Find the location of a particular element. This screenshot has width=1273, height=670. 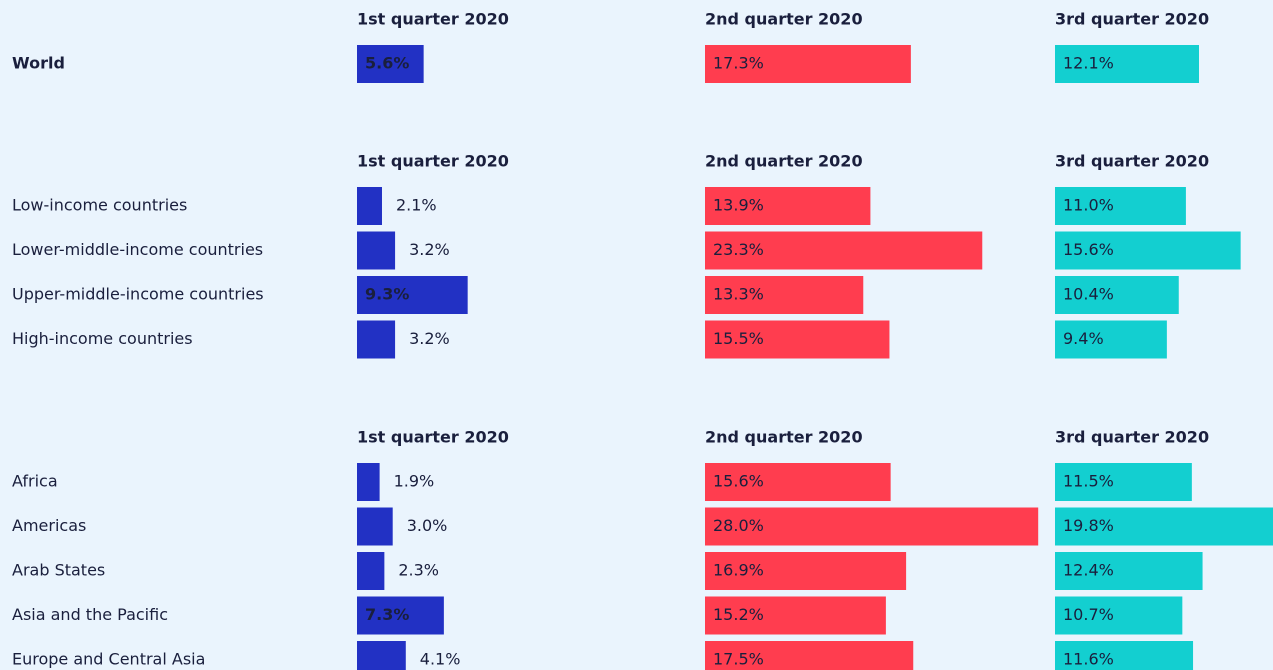

row-label: Arab States is located at coordinates (58, 570).